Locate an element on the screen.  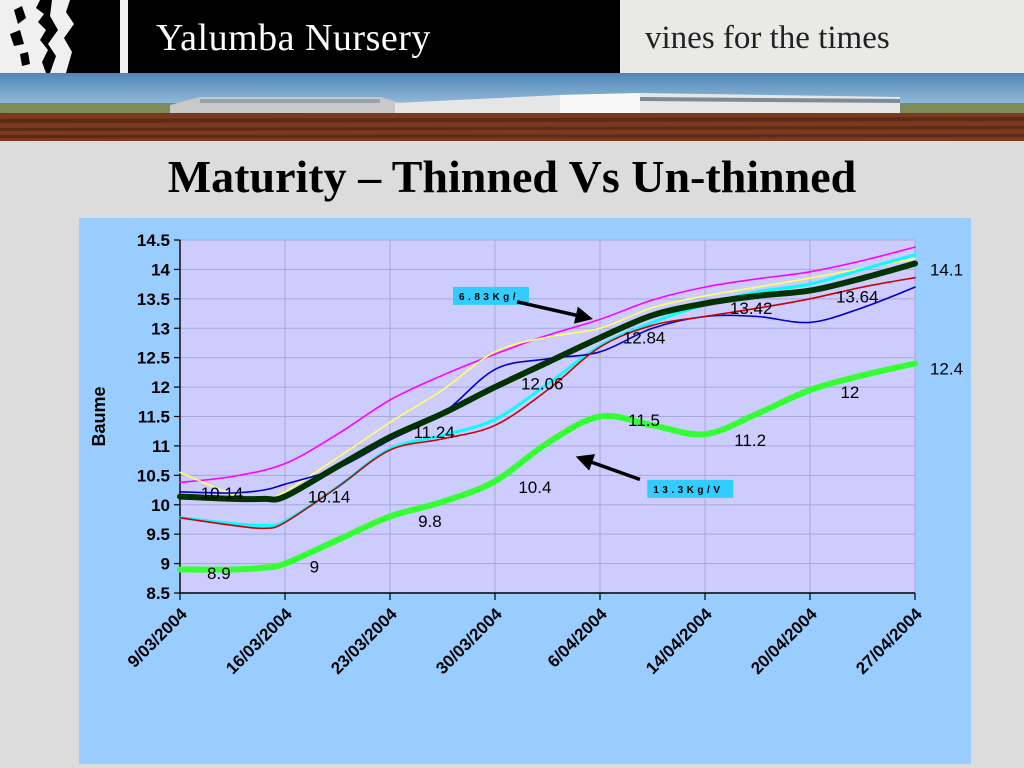
y-tick-label: 11 is located at coordinates (161, 446).